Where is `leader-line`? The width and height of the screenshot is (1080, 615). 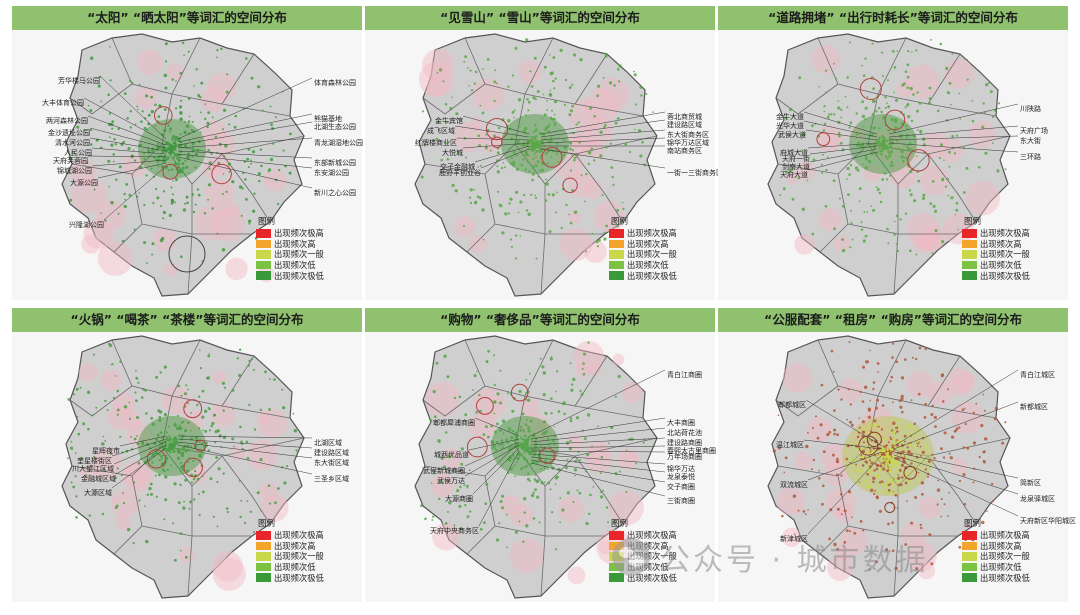
leader-line is located at coordinates (603, 135).